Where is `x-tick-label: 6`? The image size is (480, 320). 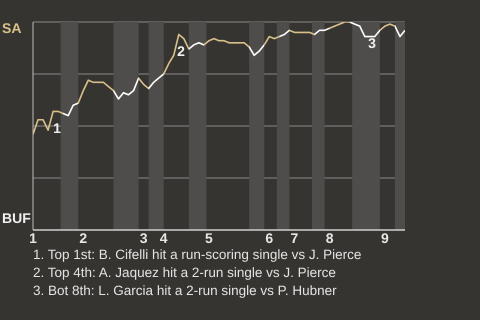
x-tick-label: 6 is located at coordinates (269, 238).